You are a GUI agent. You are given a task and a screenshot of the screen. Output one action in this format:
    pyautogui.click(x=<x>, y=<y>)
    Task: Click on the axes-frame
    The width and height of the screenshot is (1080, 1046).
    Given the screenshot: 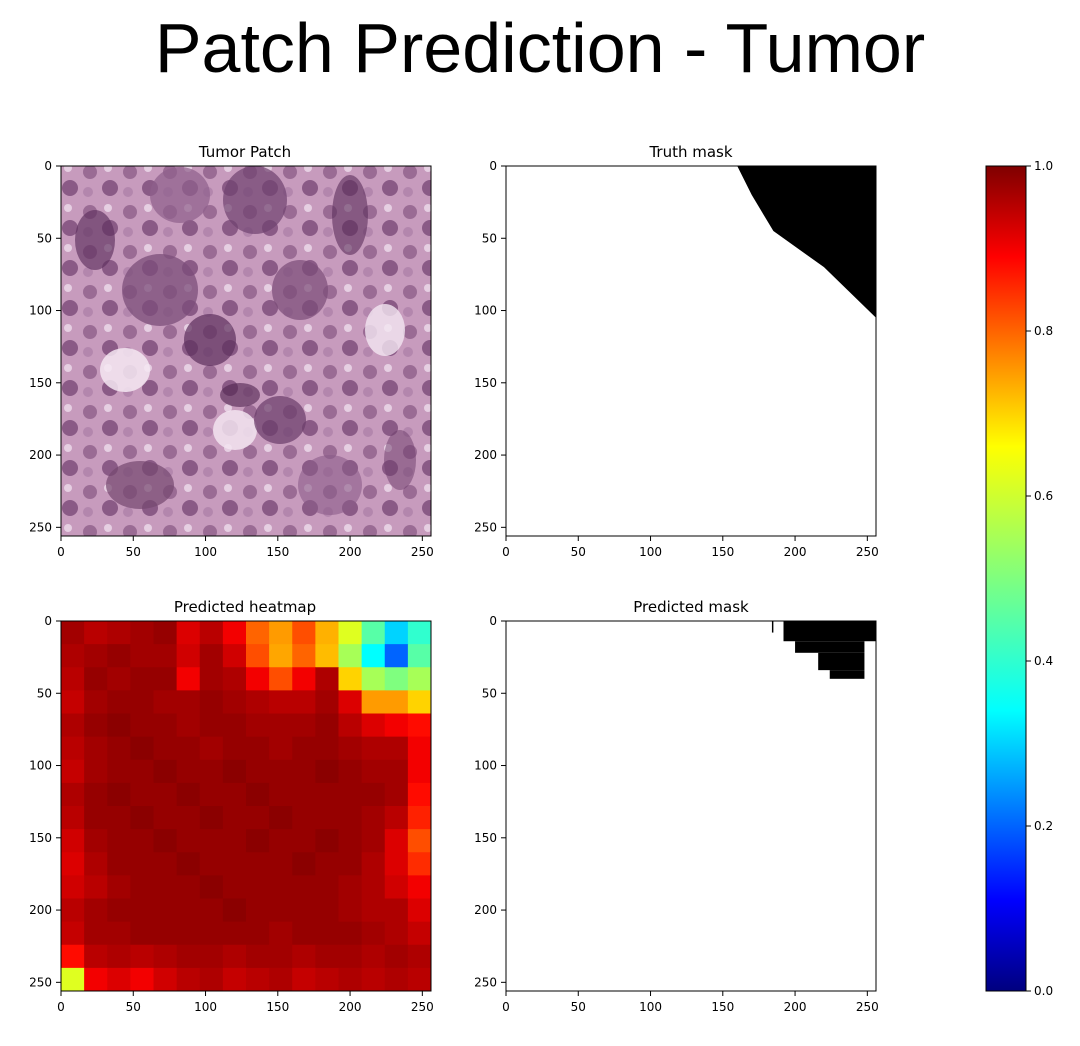 What is the action you would take?
    pyautogui.click(x=691, y=351)
    